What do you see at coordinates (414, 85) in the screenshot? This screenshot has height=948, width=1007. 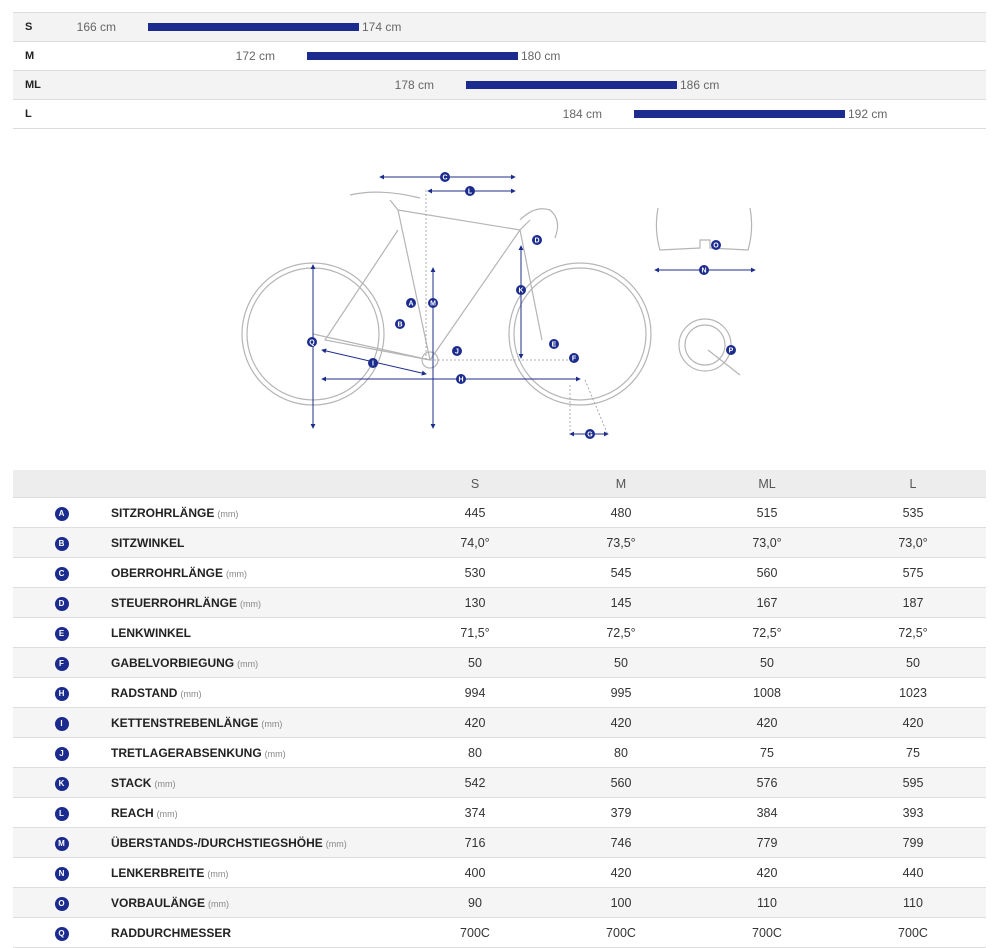 I see `height-min: 178 cm` at bounding box center [414, 85].